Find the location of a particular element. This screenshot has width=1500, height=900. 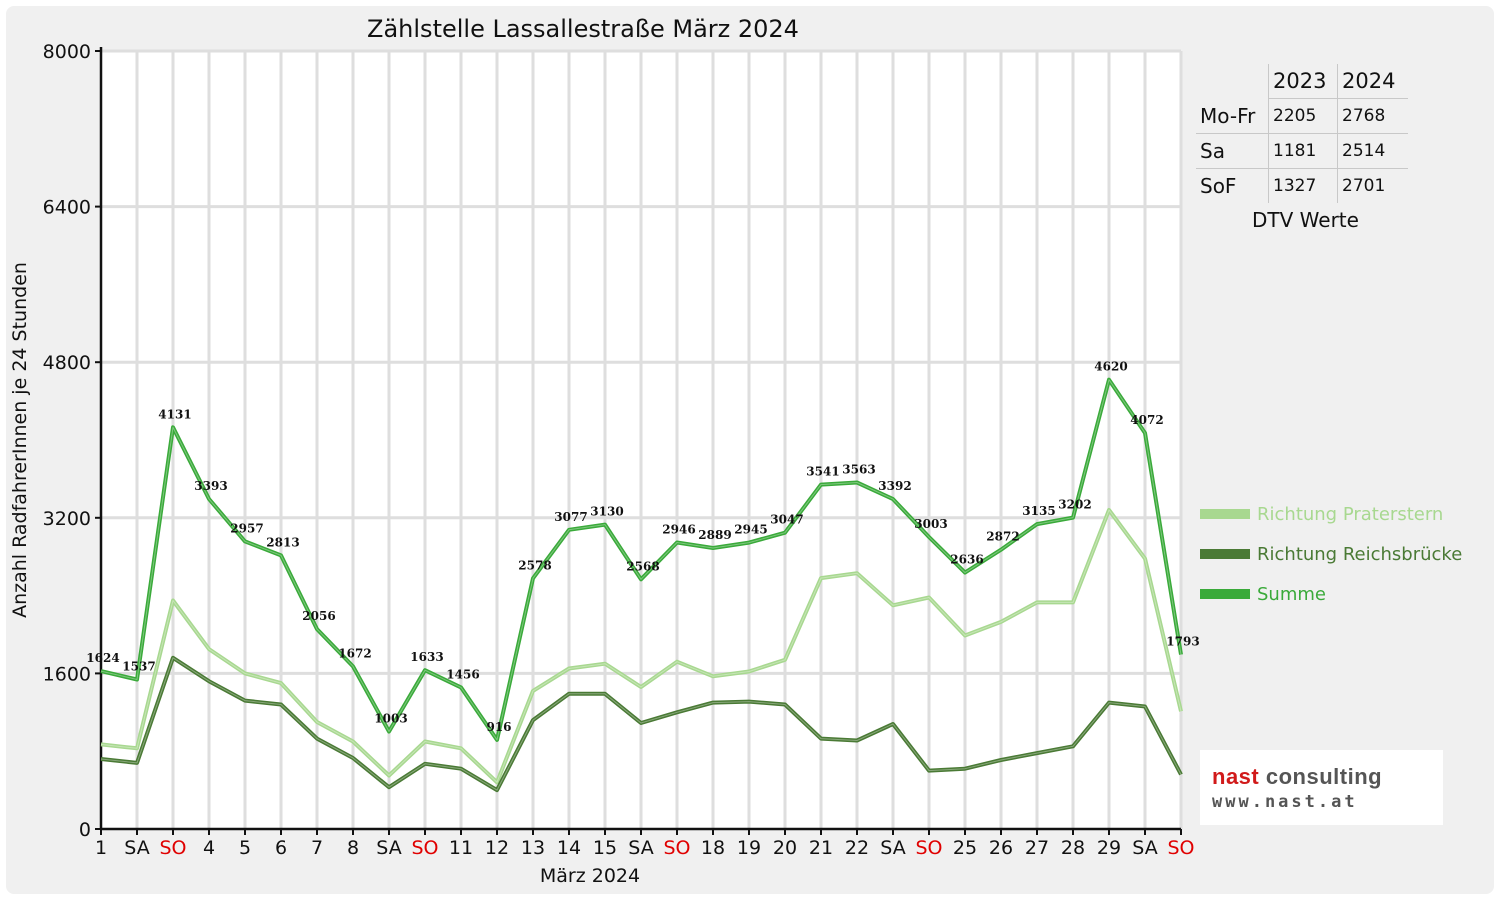

x-tick-label: 1 is located at coordinates (101, 848).